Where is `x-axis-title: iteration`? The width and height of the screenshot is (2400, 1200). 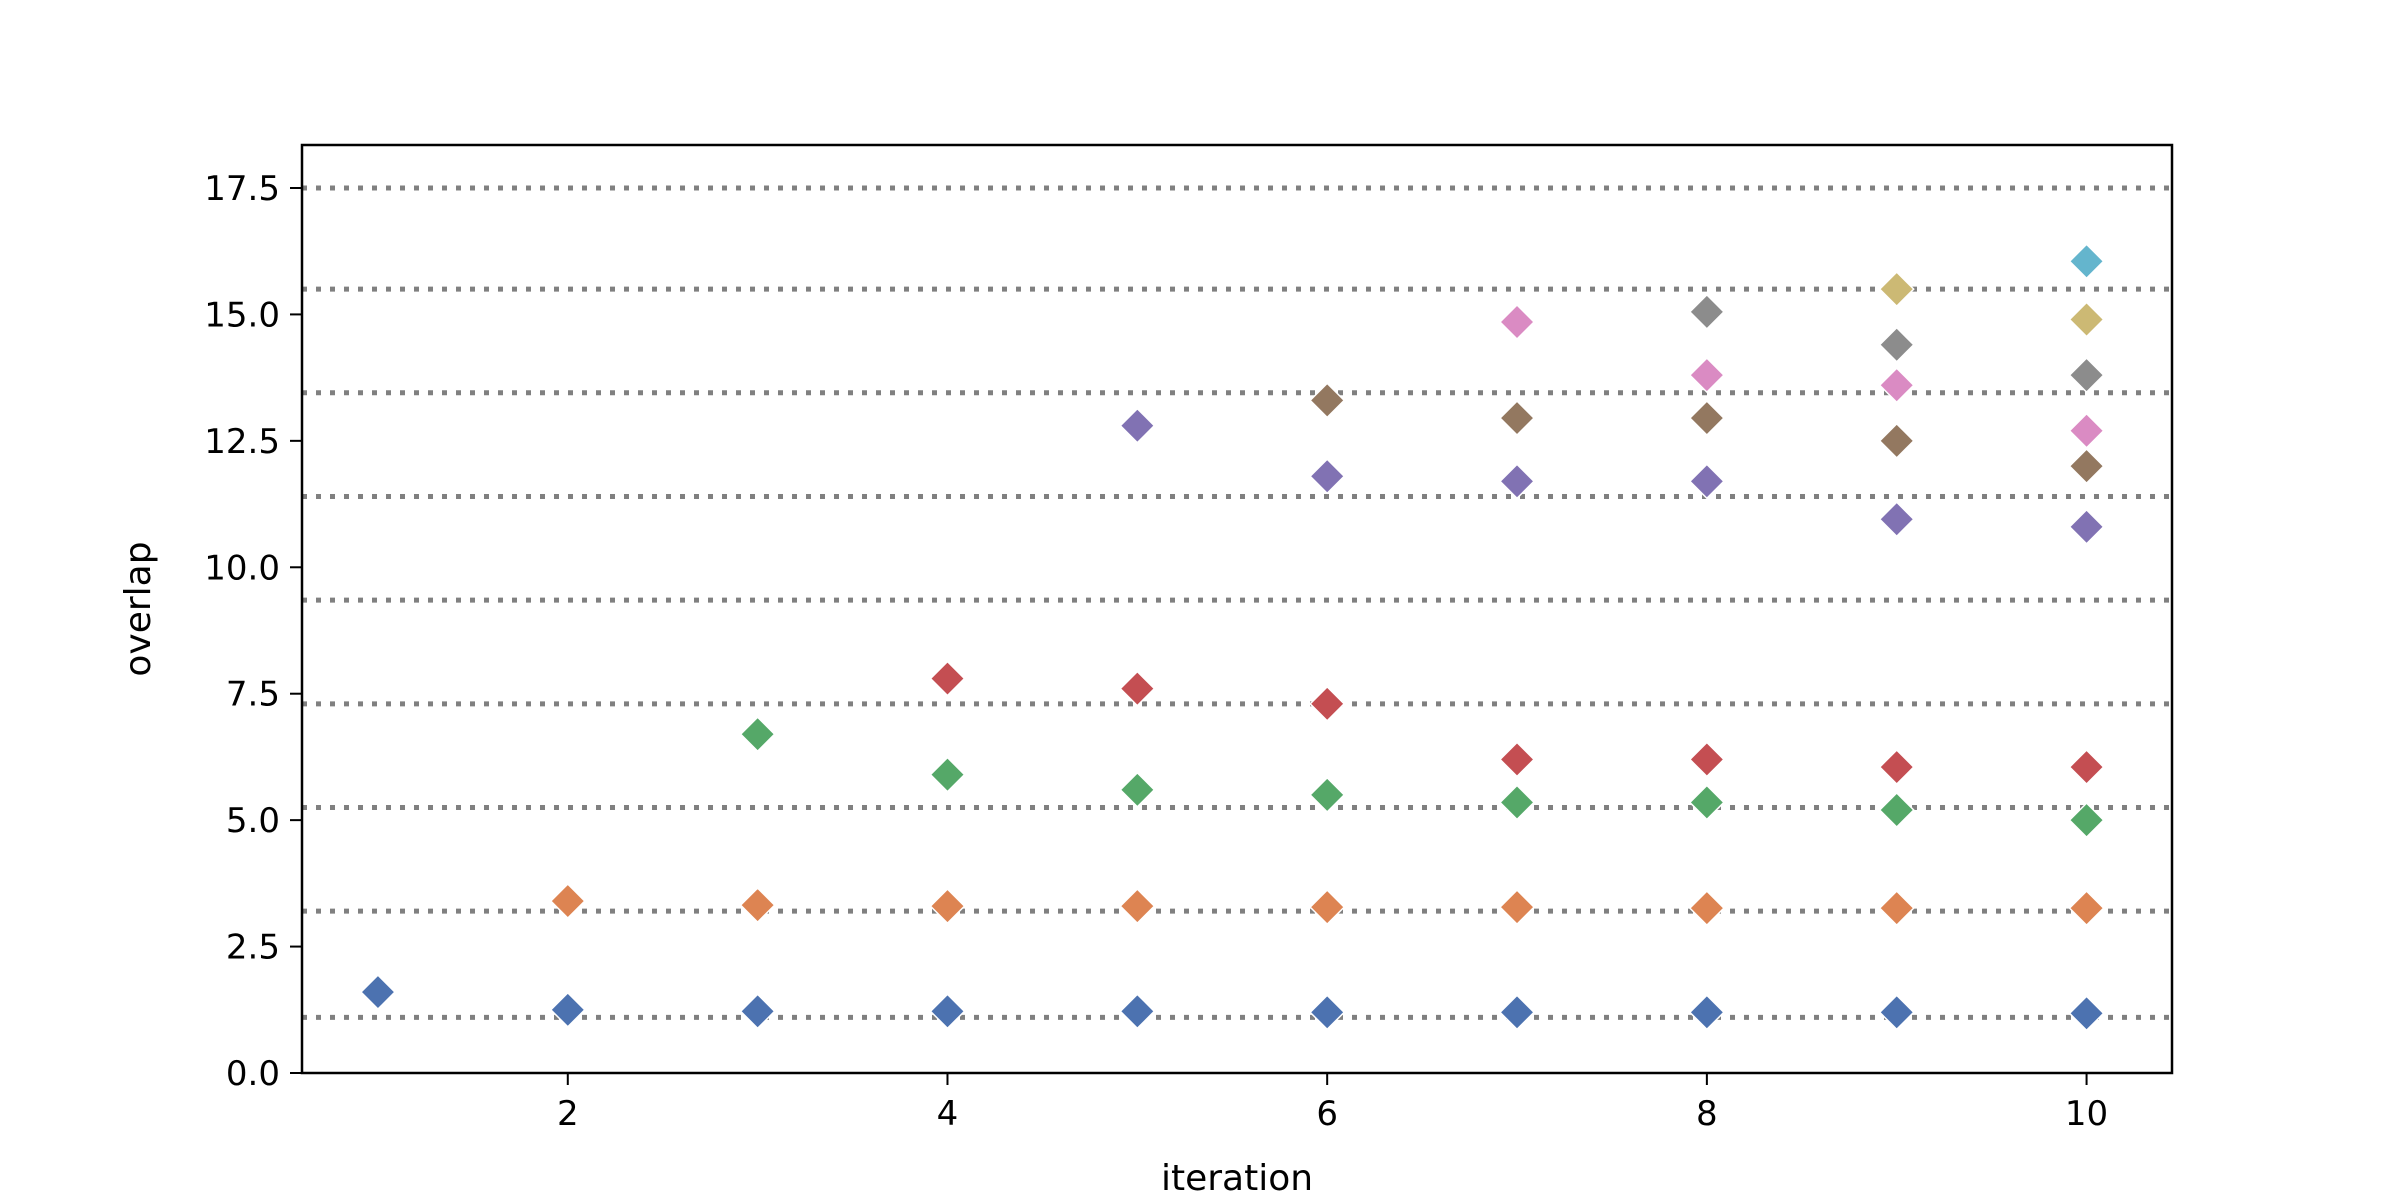 x-axis-title: iteration is located at coordinates (1237, 1178).